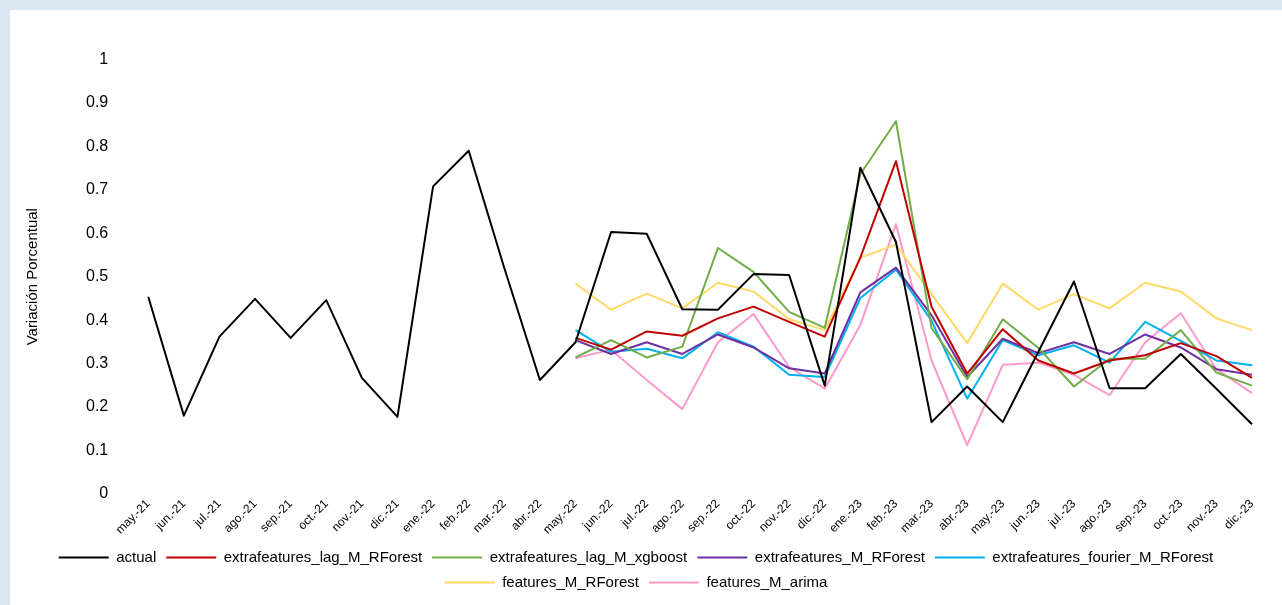  I want to click on y-tick-label: 0.6, so click(97, 232).